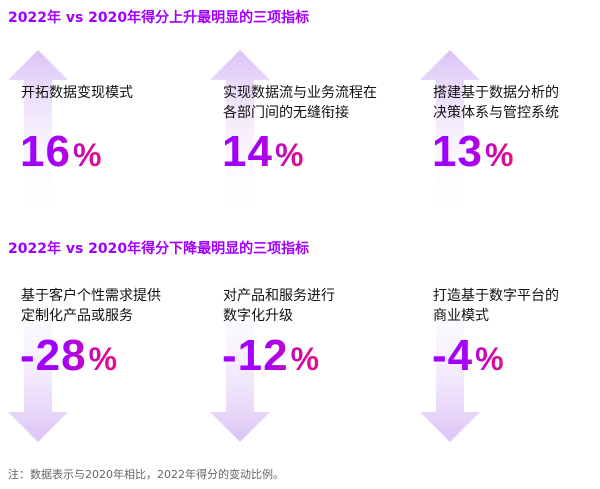 This screenshot has width=600, height=489. What do you see at coordinates (468, 357) in the screenshot?
I see `metric-value: -4%` at bounding box center [468, 357].